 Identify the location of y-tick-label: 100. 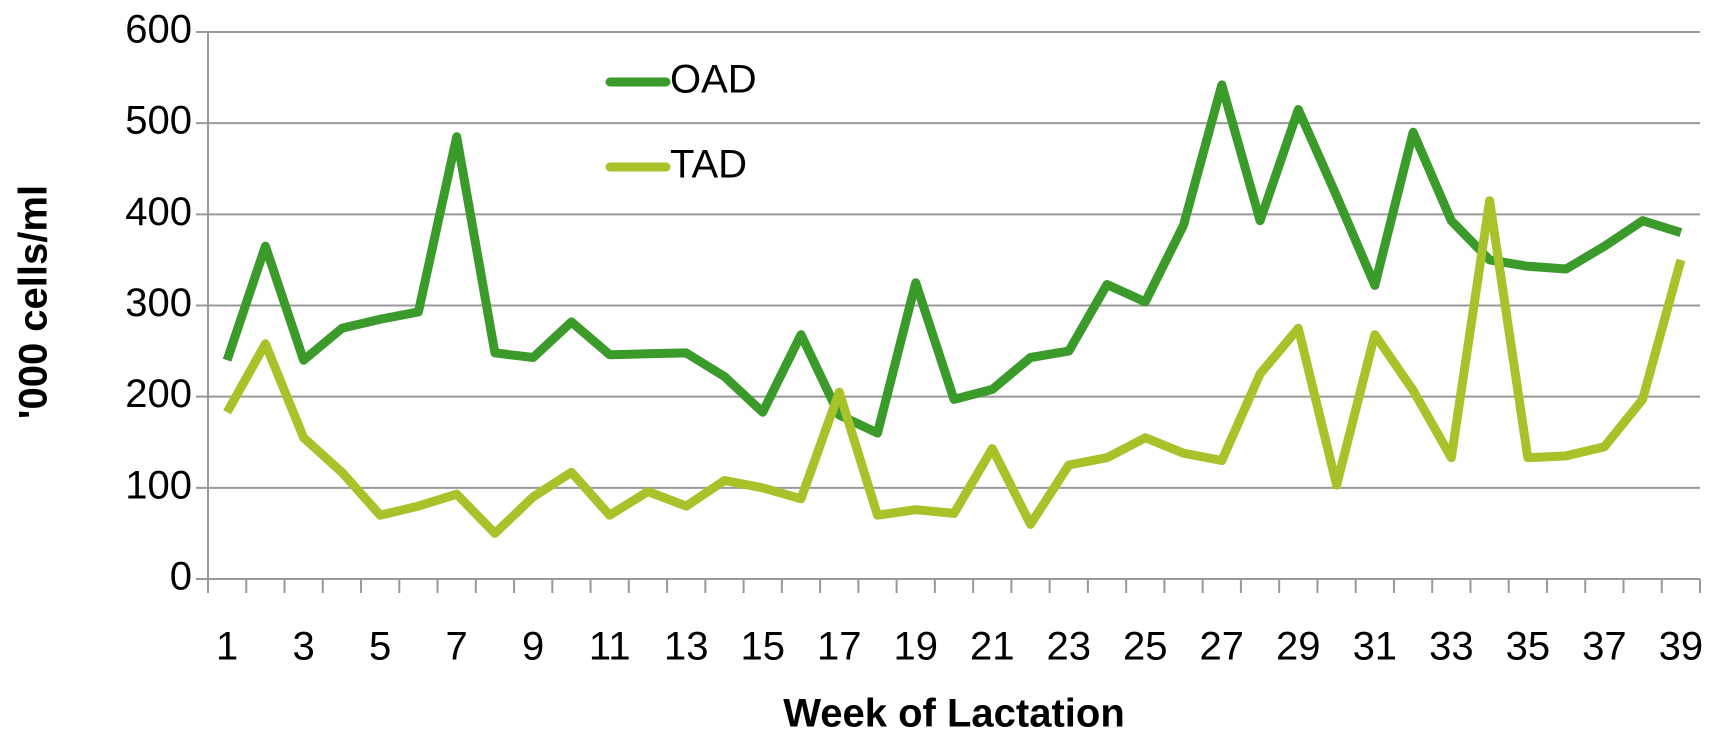
(158, 485).